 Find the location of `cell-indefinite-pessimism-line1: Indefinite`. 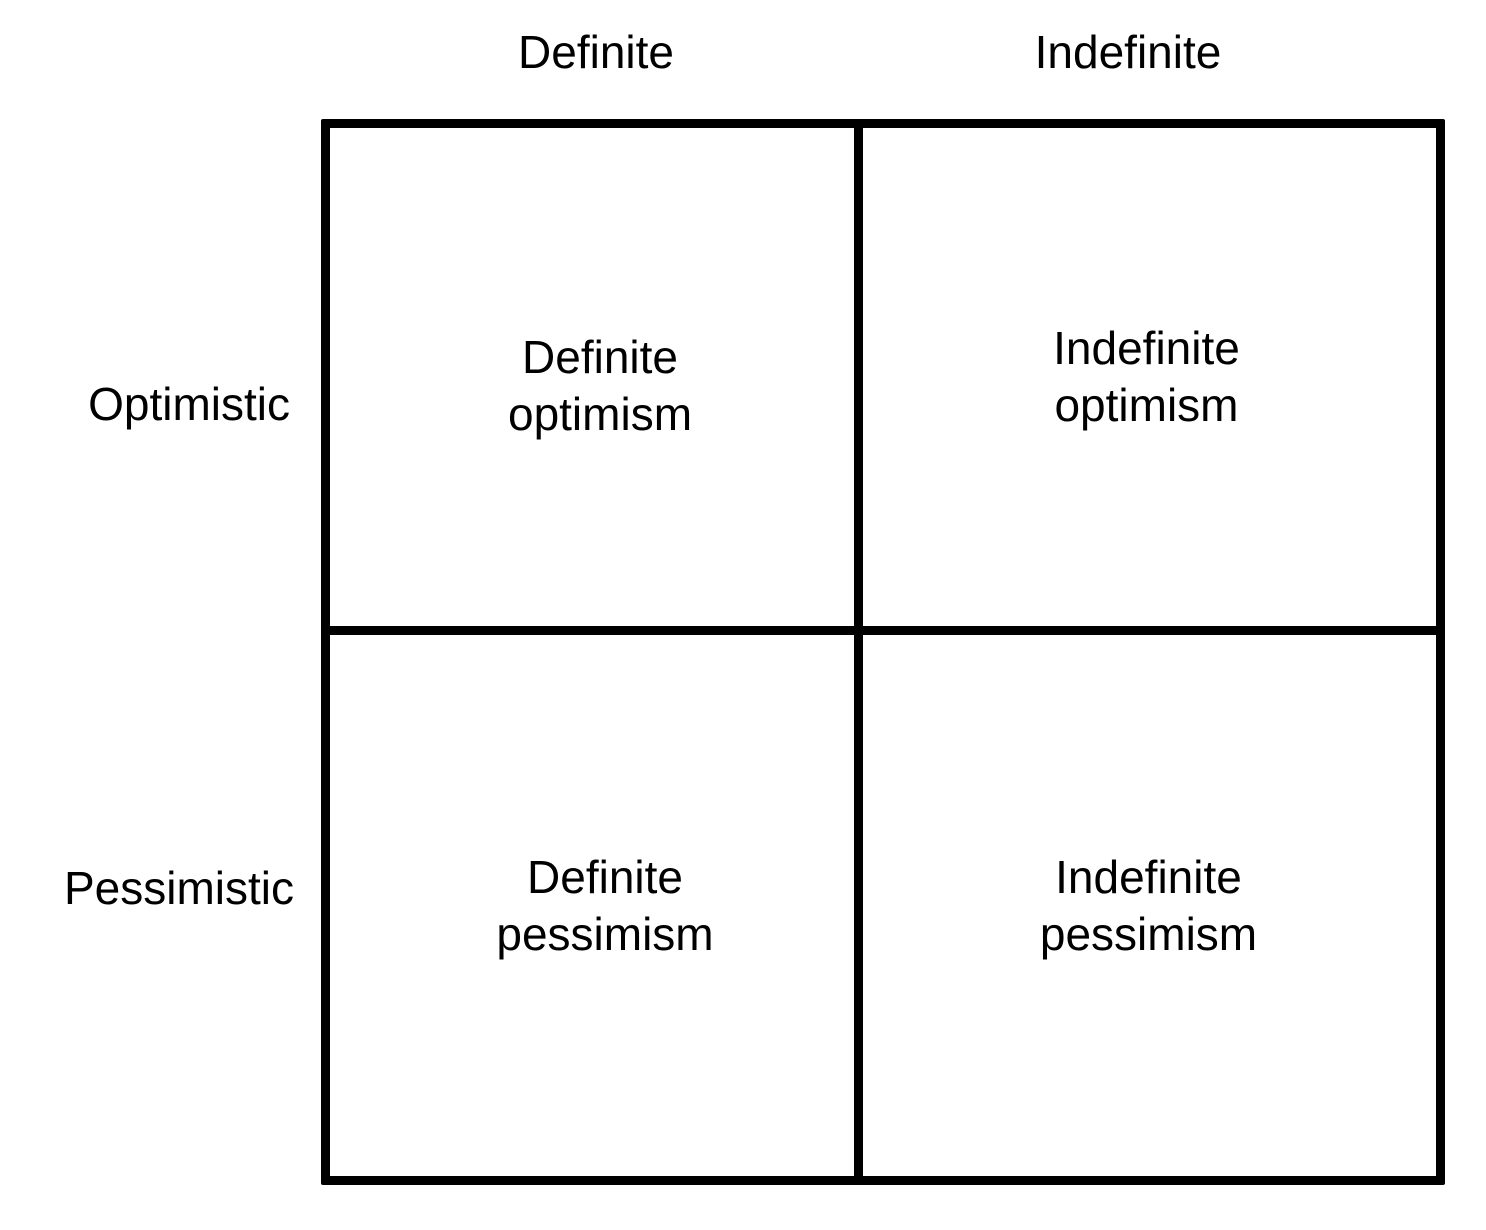

cell-indefinite-pessimism-line1: Indefinite is located at coordinates (1148, 876).